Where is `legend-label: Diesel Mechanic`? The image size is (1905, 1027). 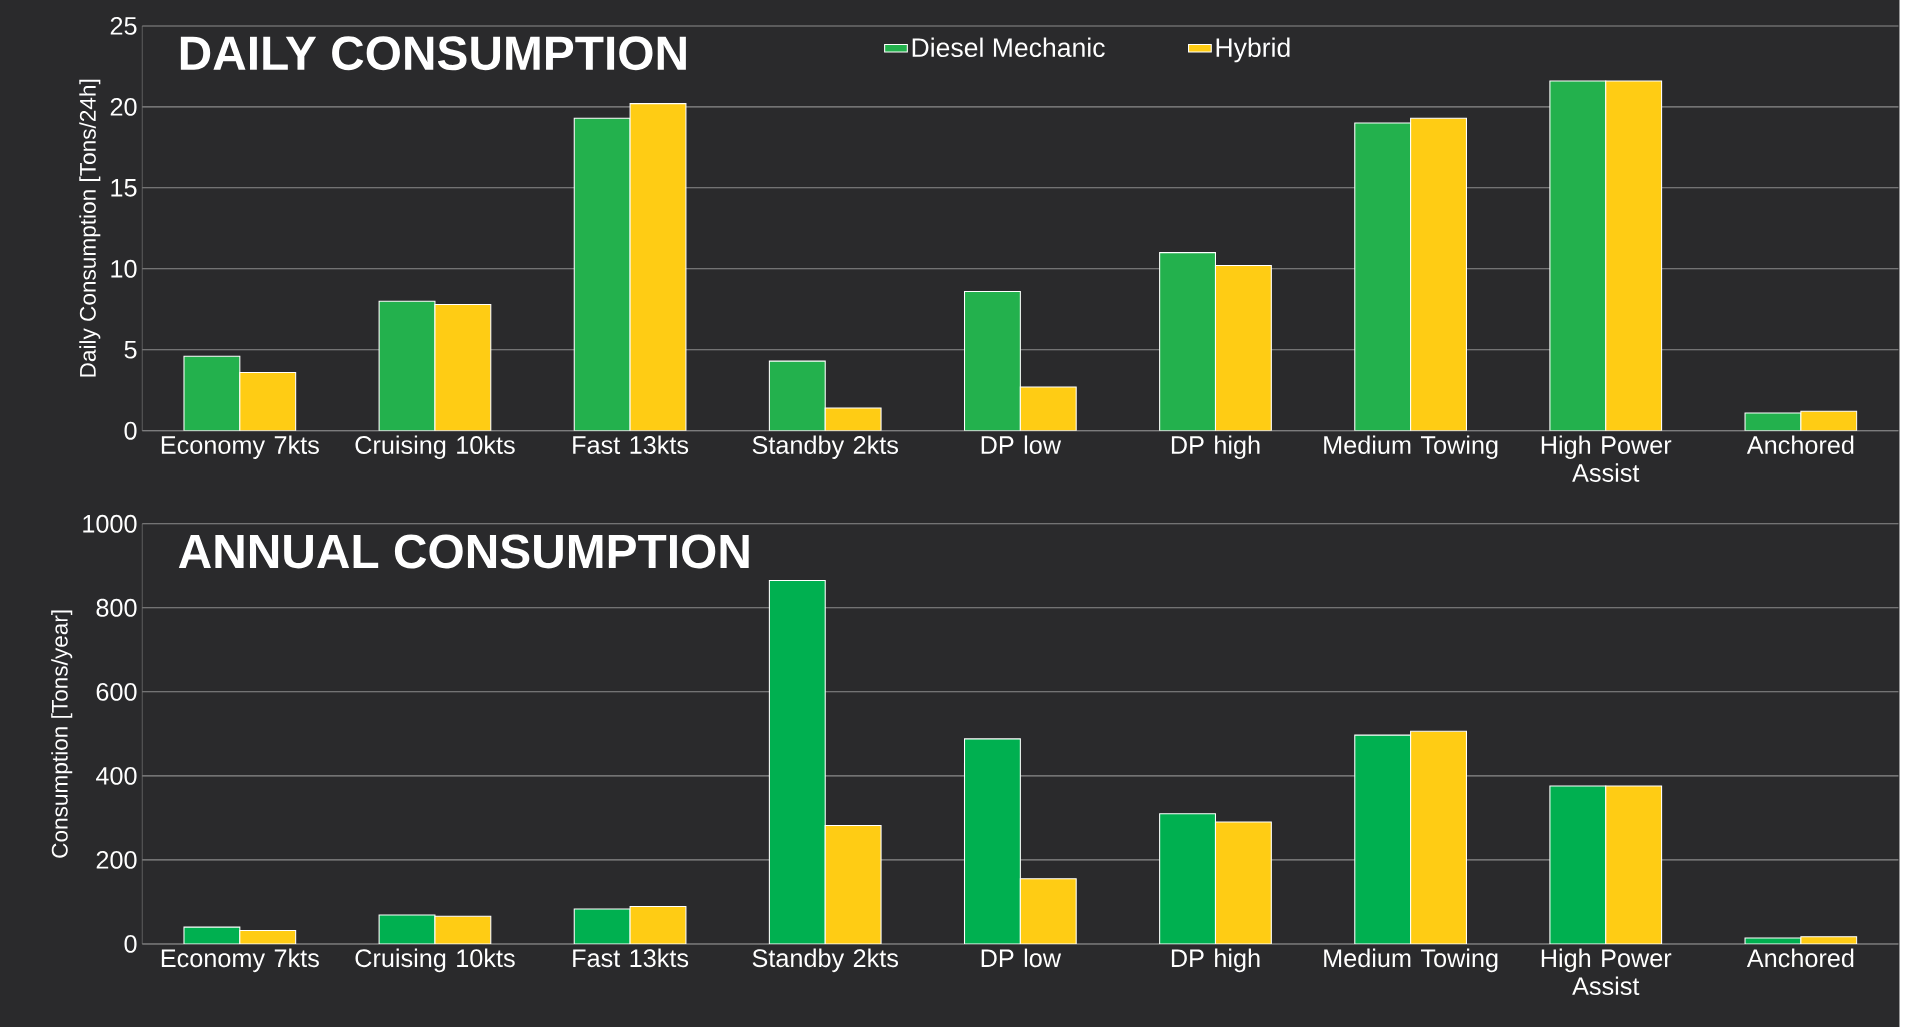
legend-label: Diesel Mechanic is located at coordinates (1008, 47).